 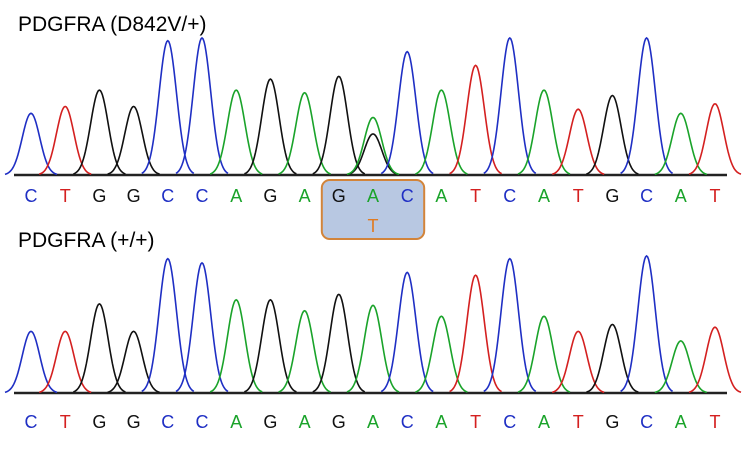 What do you see at coordinates (112, 24) in the screenshot?
I see `panel-title-mutant: PDGFRA (D842V/+)` at bounding box center [112, 24].